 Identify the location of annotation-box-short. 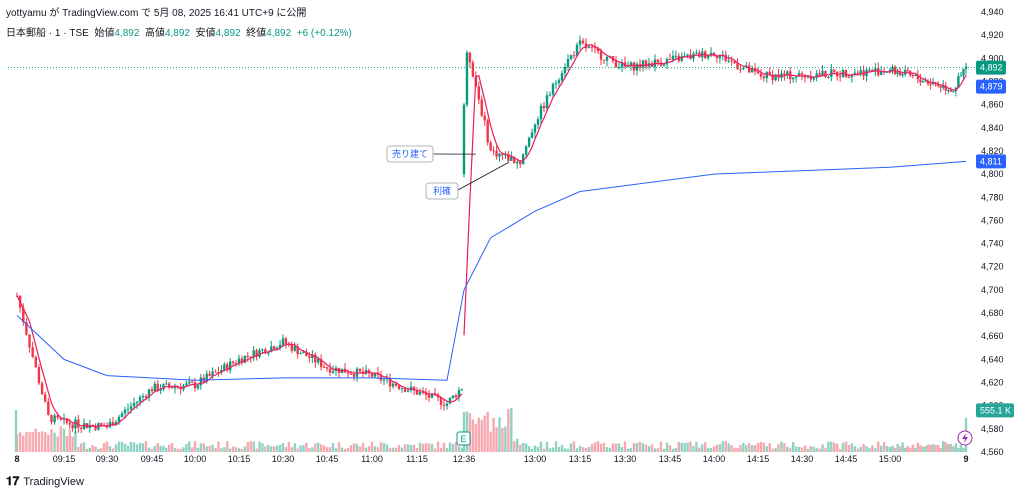
(410, 154).